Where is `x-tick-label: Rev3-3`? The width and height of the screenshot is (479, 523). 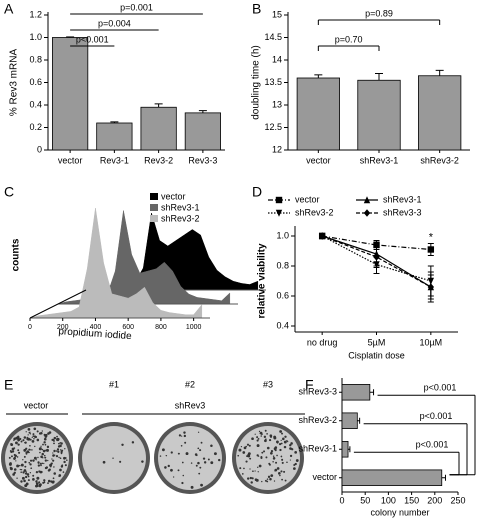 x-tick-label: Rev3-3 is located at coordinates (202, 160).